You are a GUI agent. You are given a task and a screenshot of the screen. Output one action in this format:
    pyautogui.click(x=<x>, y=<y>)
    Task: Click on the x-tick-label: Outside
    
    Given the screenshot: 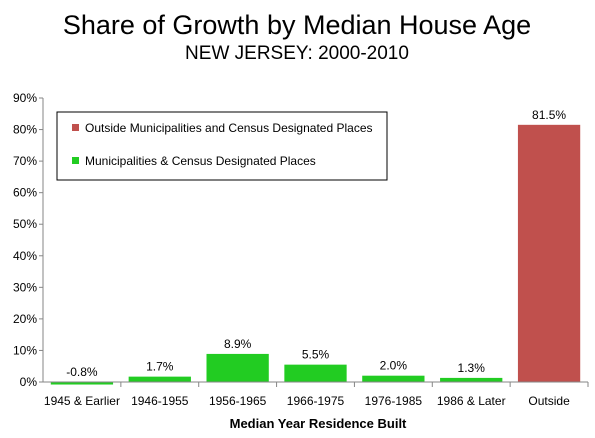 What is the action you would take?
    pyautogui.click(x=549, y=401)
    